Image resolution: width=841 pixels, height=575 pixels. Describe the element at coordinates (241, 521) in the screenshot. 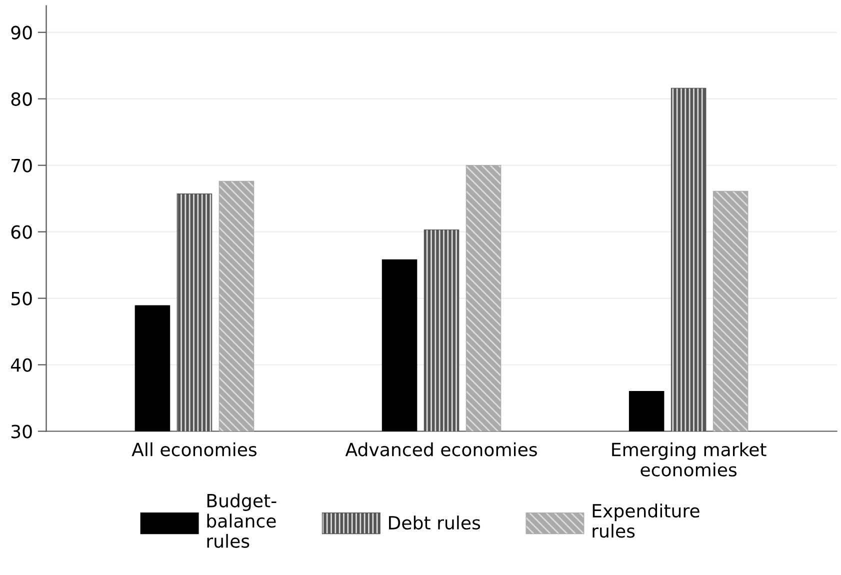

I see `legend-label: Budget- balance rules` at that location.